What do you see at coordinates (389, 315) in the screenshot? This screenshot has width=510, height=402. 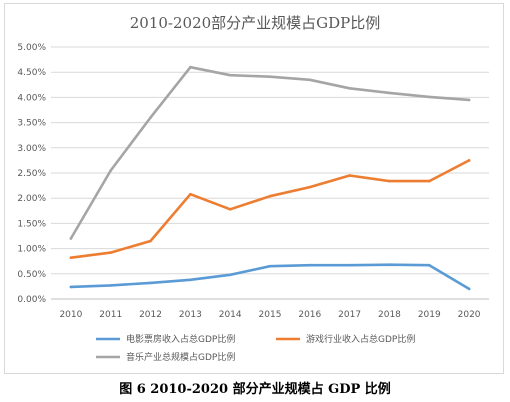 I see `x-tick-label: 2018` at bounding box center [389, 315].